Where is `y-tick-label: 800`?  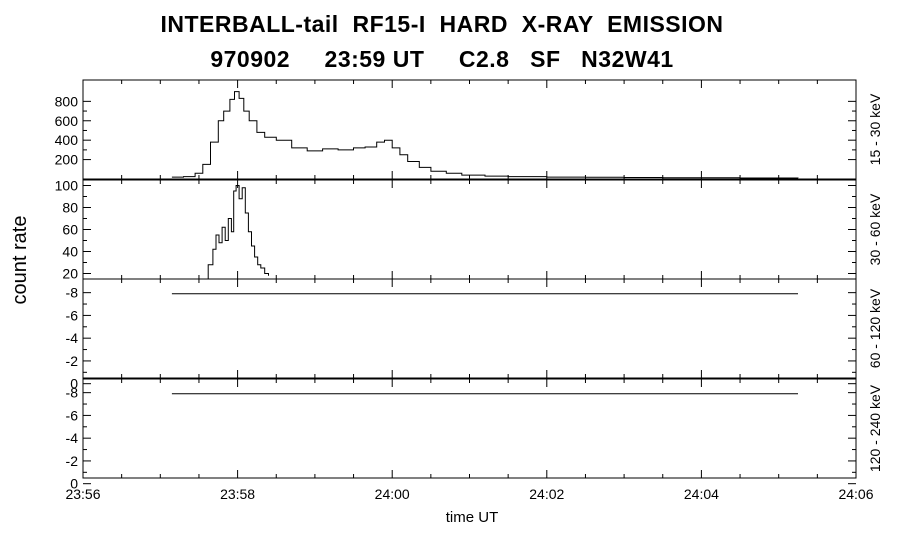 y-tick-label: 800 is located at coordinates (67, 101).